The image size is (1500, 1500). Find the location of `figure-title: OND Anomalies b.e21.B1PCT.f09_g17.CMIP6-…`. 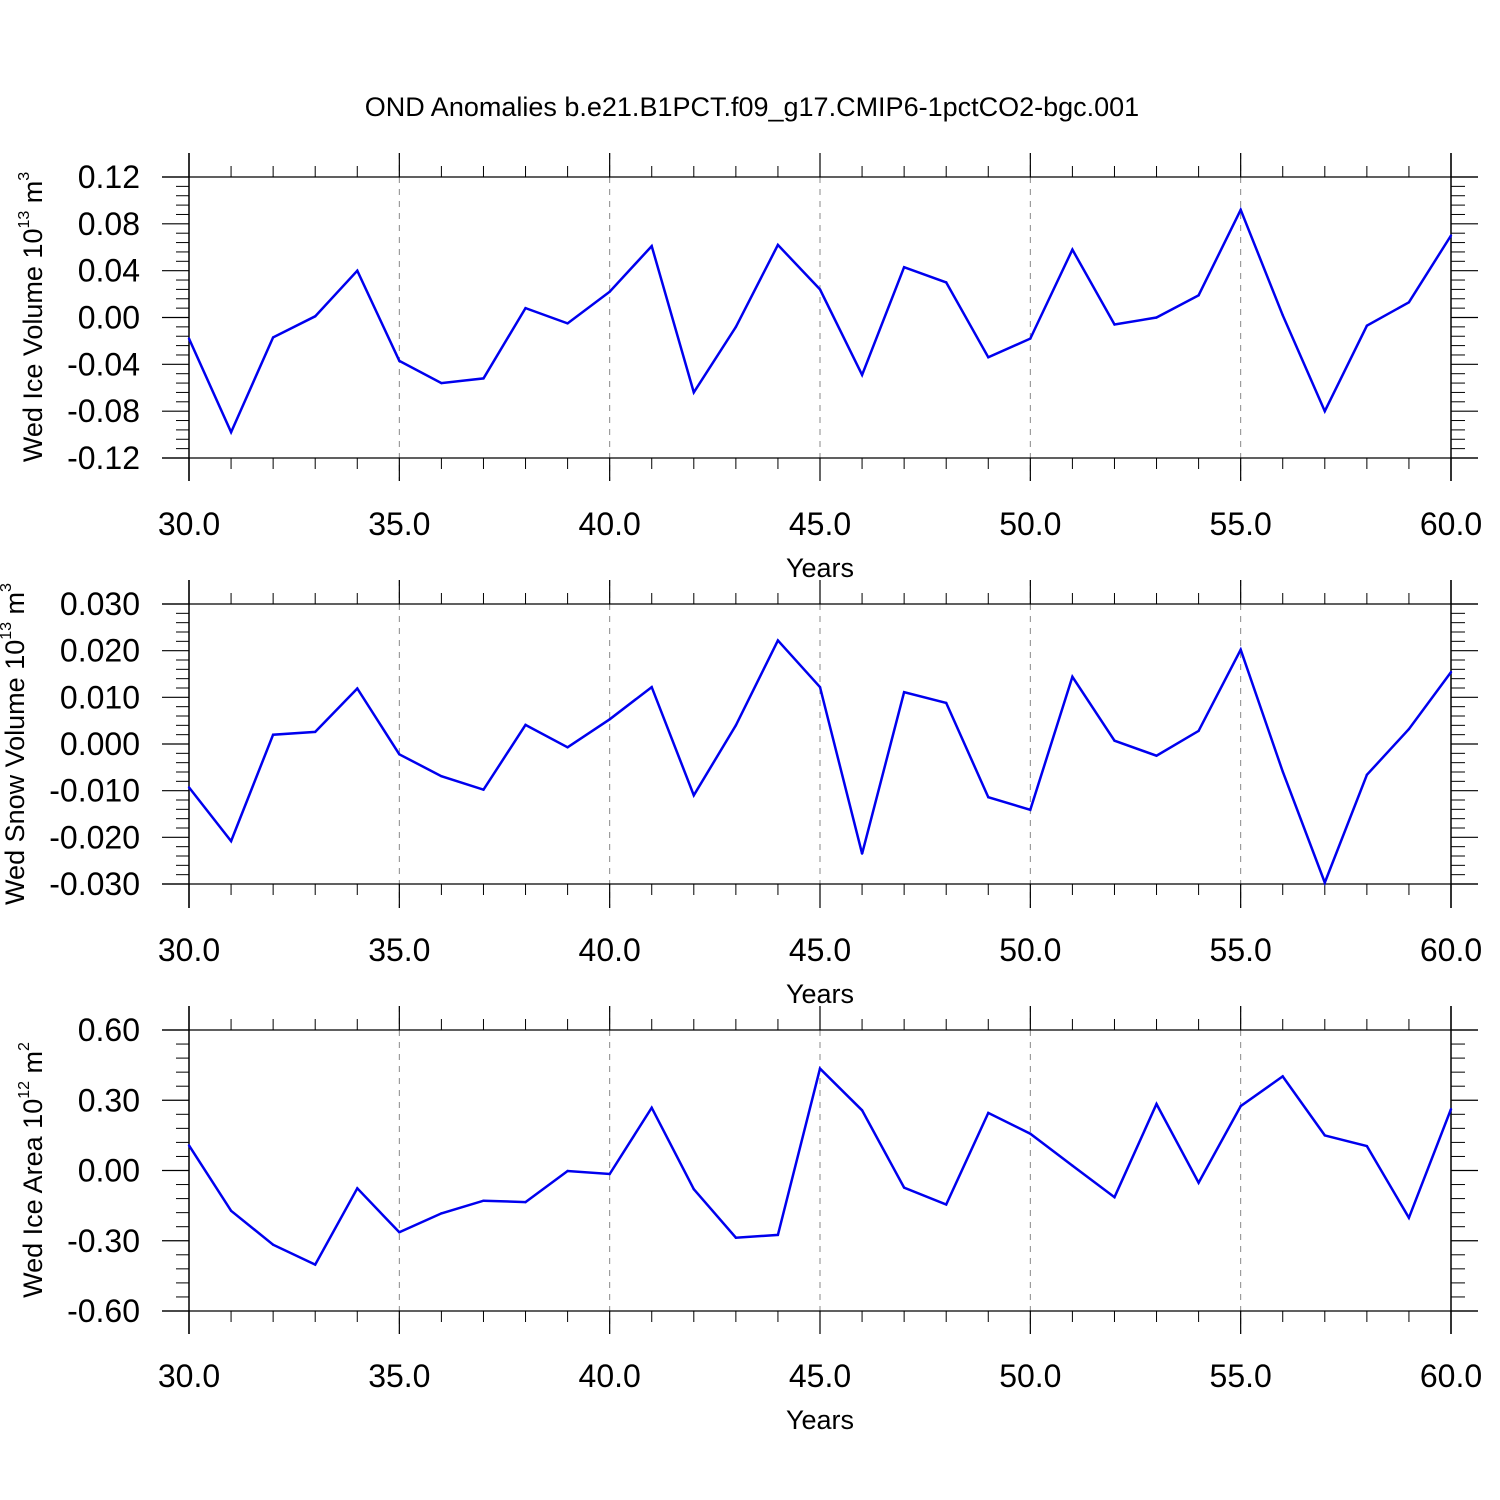

figure-title: OND Anomalies b.e21.B1PCT.f09_g17.CMIP6-… is located at coordinates (752, 107).